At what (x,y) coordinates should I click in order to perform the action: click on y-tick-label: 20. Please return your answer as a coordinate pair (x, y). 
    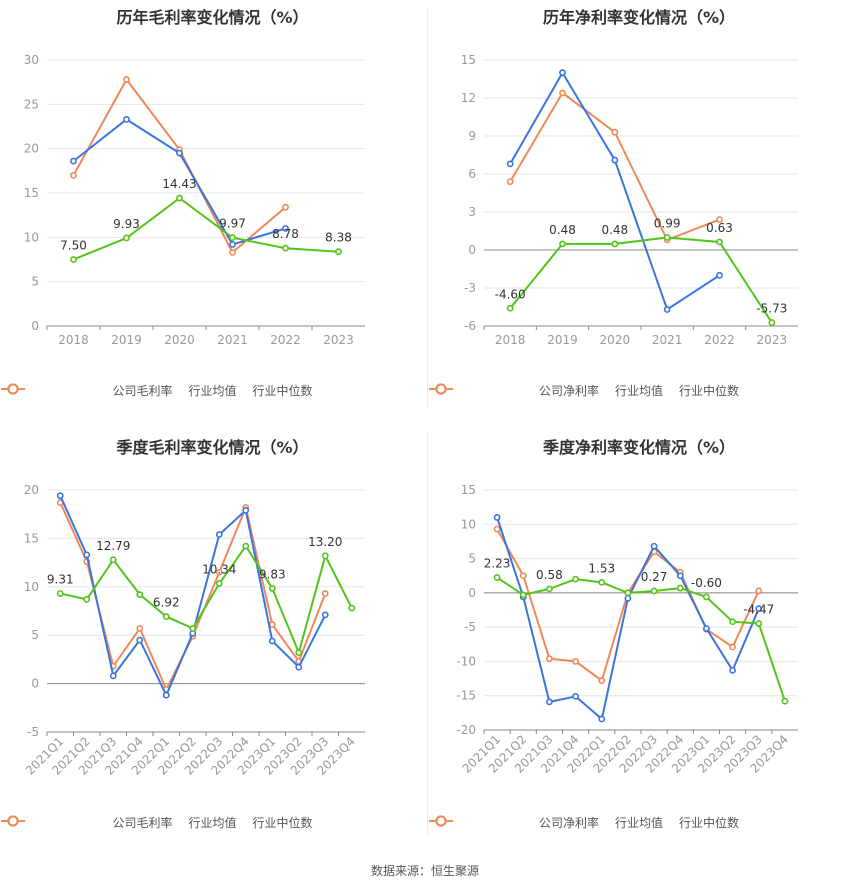
    Looking at the image, I should click on (31, 149).